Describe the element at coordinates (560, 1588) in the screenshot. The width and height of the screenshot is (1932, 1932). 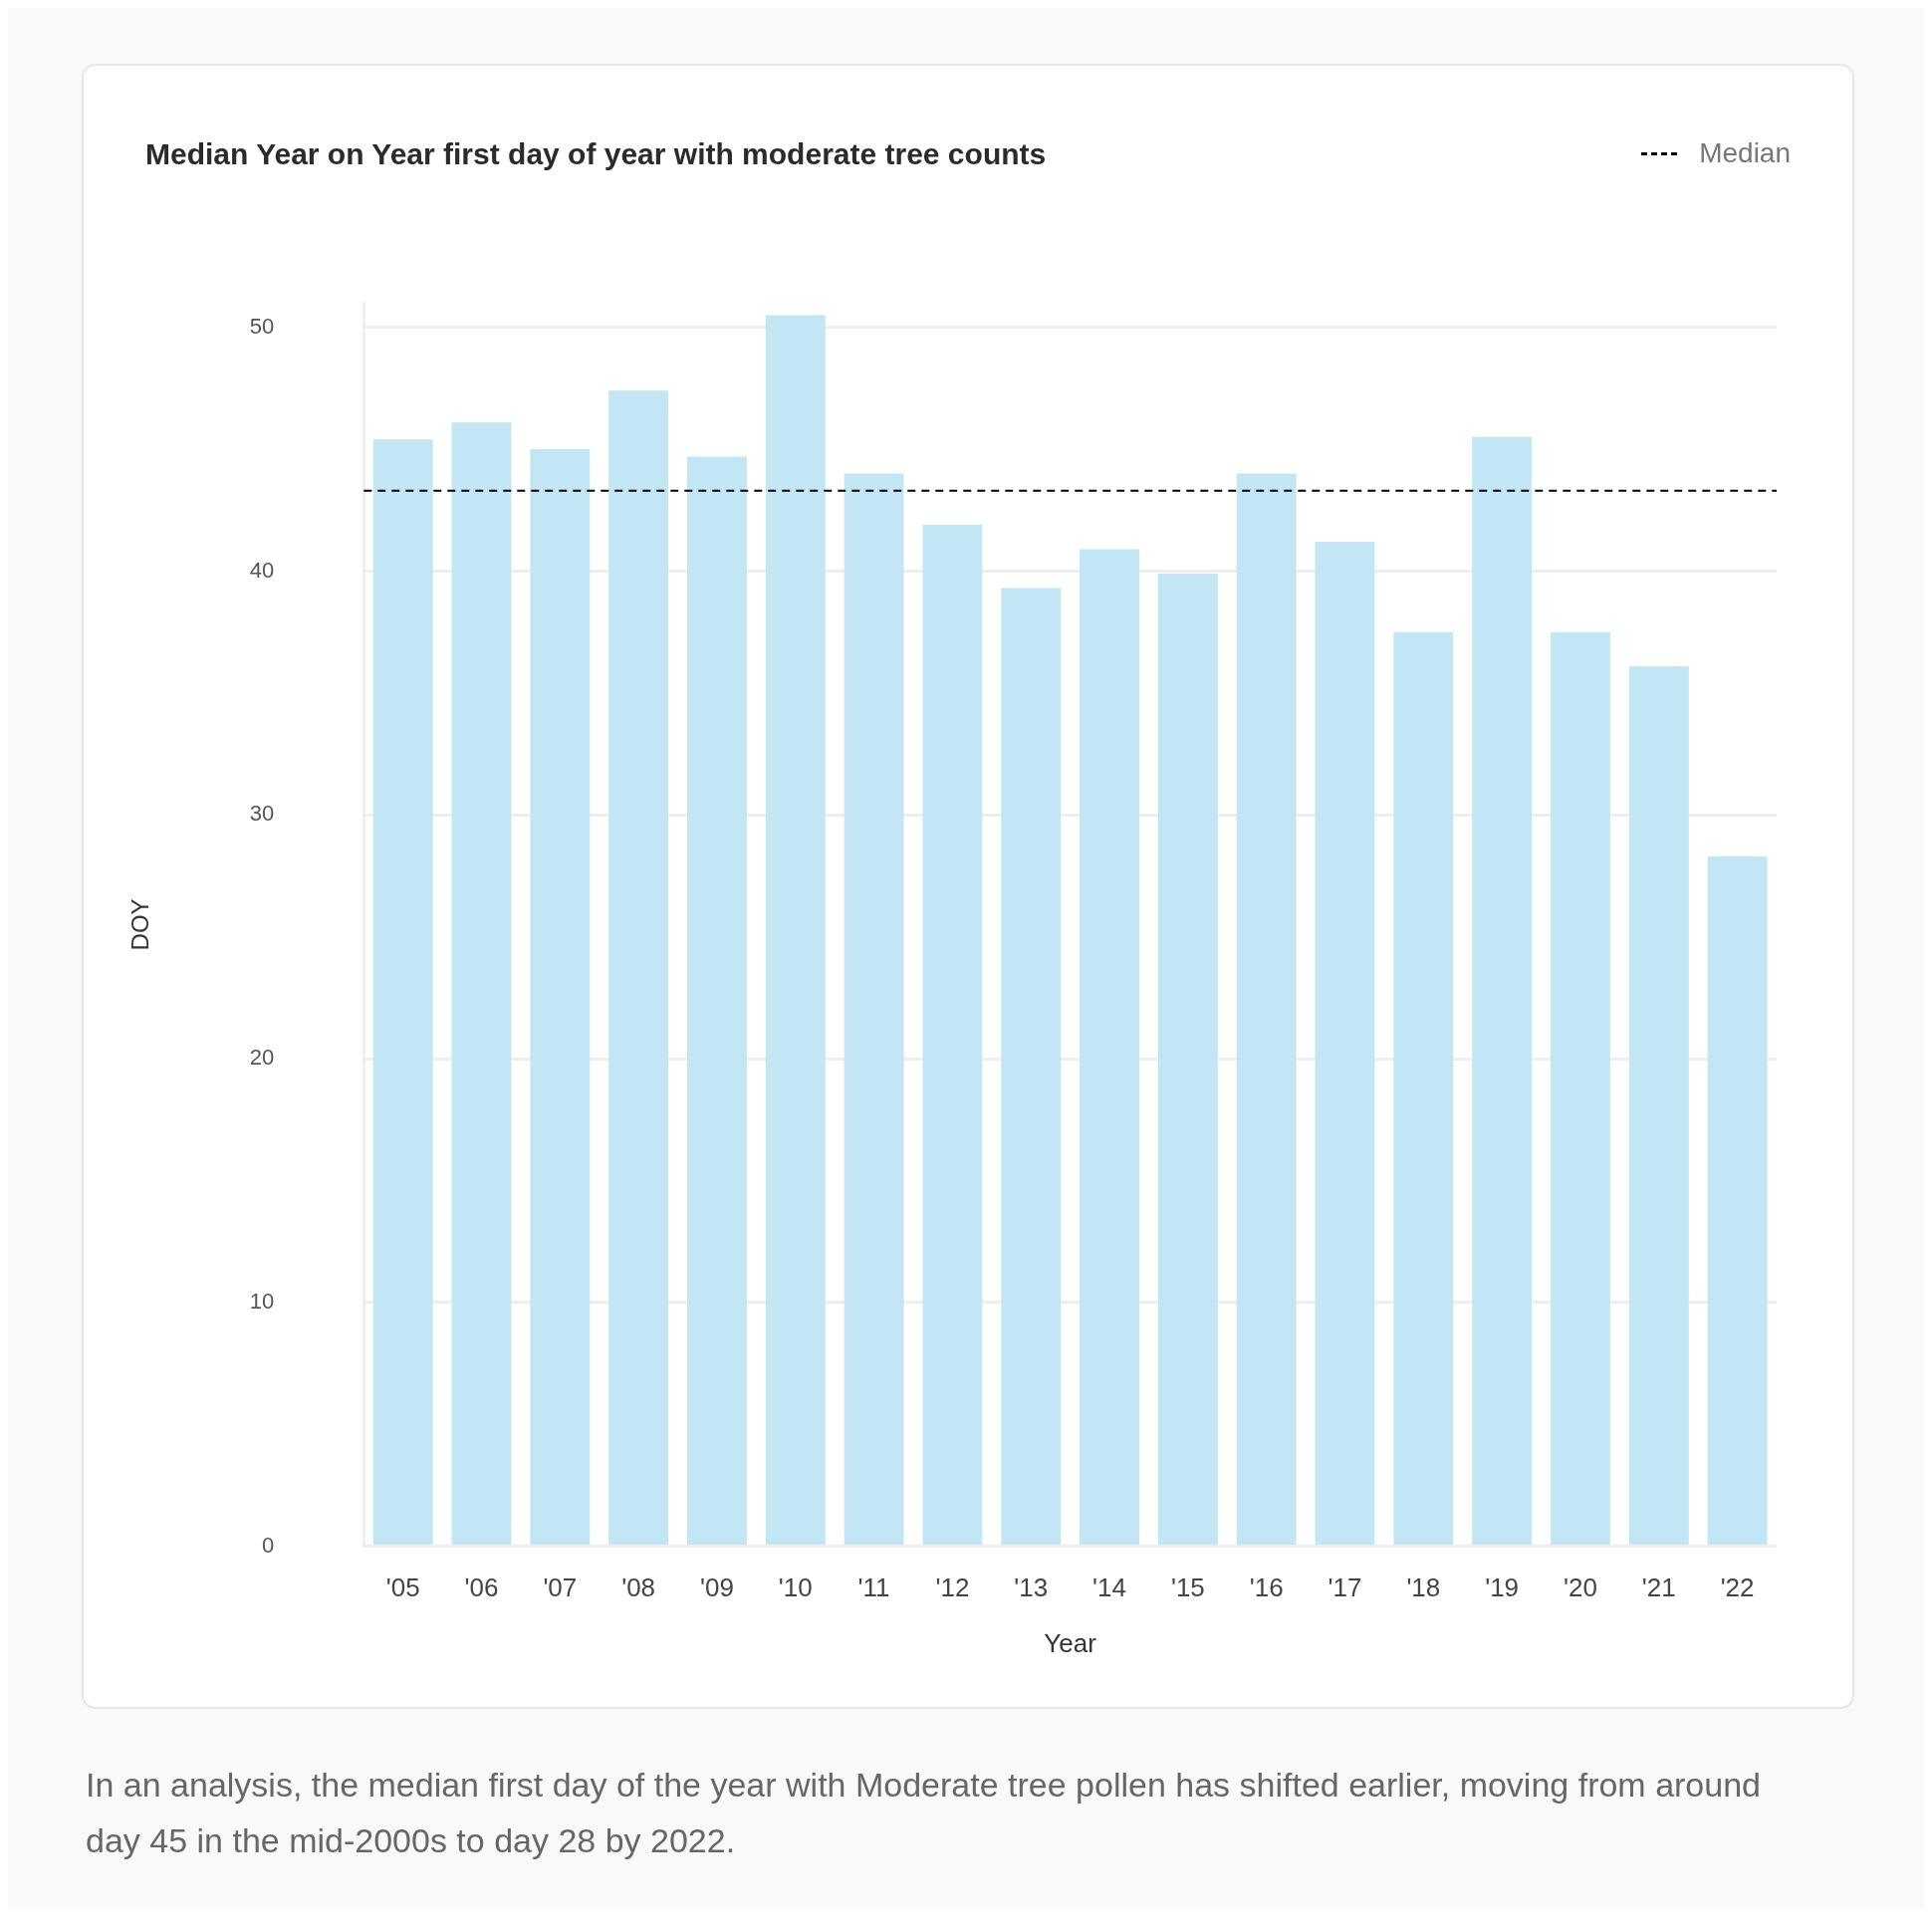
I see `x-tick-label: '07` at that location.